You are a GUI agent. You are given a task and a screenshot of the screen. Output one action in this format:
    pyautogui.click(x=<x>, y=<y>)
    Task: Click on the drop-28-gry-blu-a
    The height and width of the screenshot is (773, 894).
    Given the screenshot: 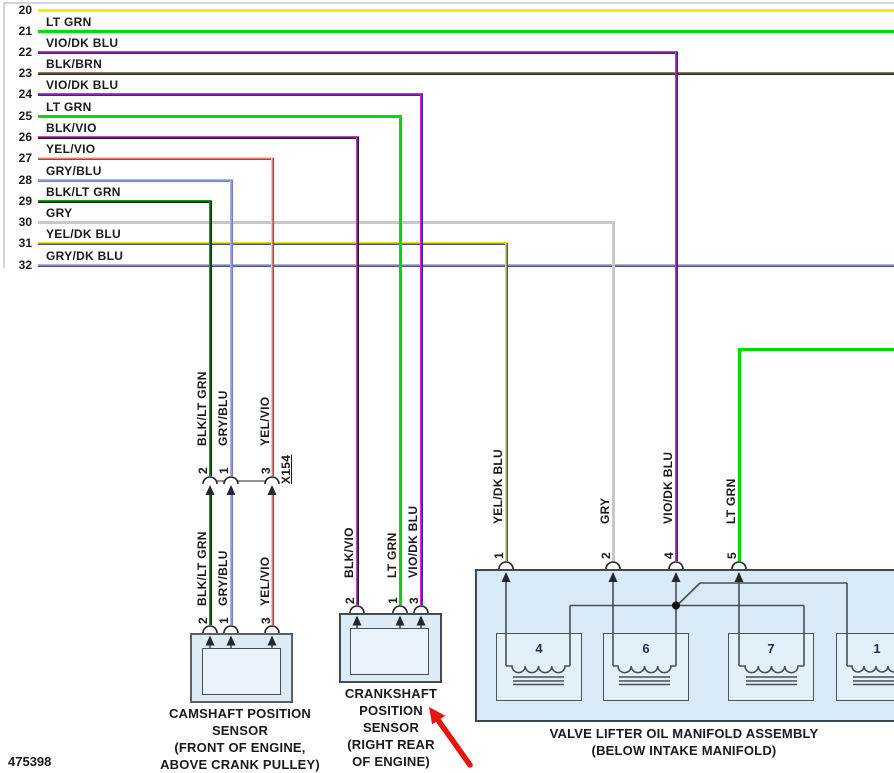 What is the action you would take?
    pyautogui.click(x=231, y=328)
    